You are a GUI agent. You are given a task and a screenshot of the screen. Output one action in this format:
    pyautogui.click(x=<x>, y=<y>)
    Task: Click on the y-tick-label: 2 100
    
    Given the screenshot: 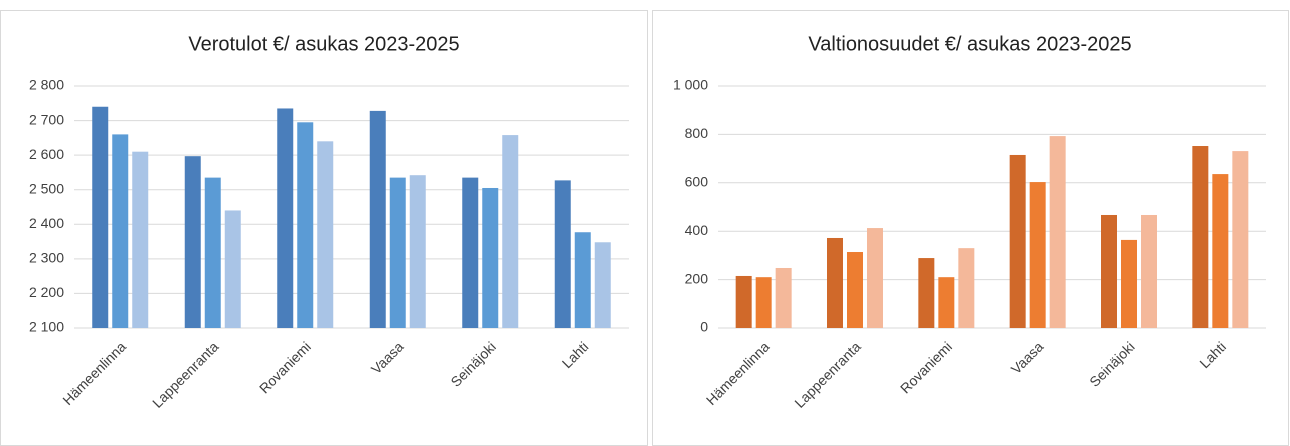 What is the action you would take?
    pyautogui.click(x=46, y=327)
    